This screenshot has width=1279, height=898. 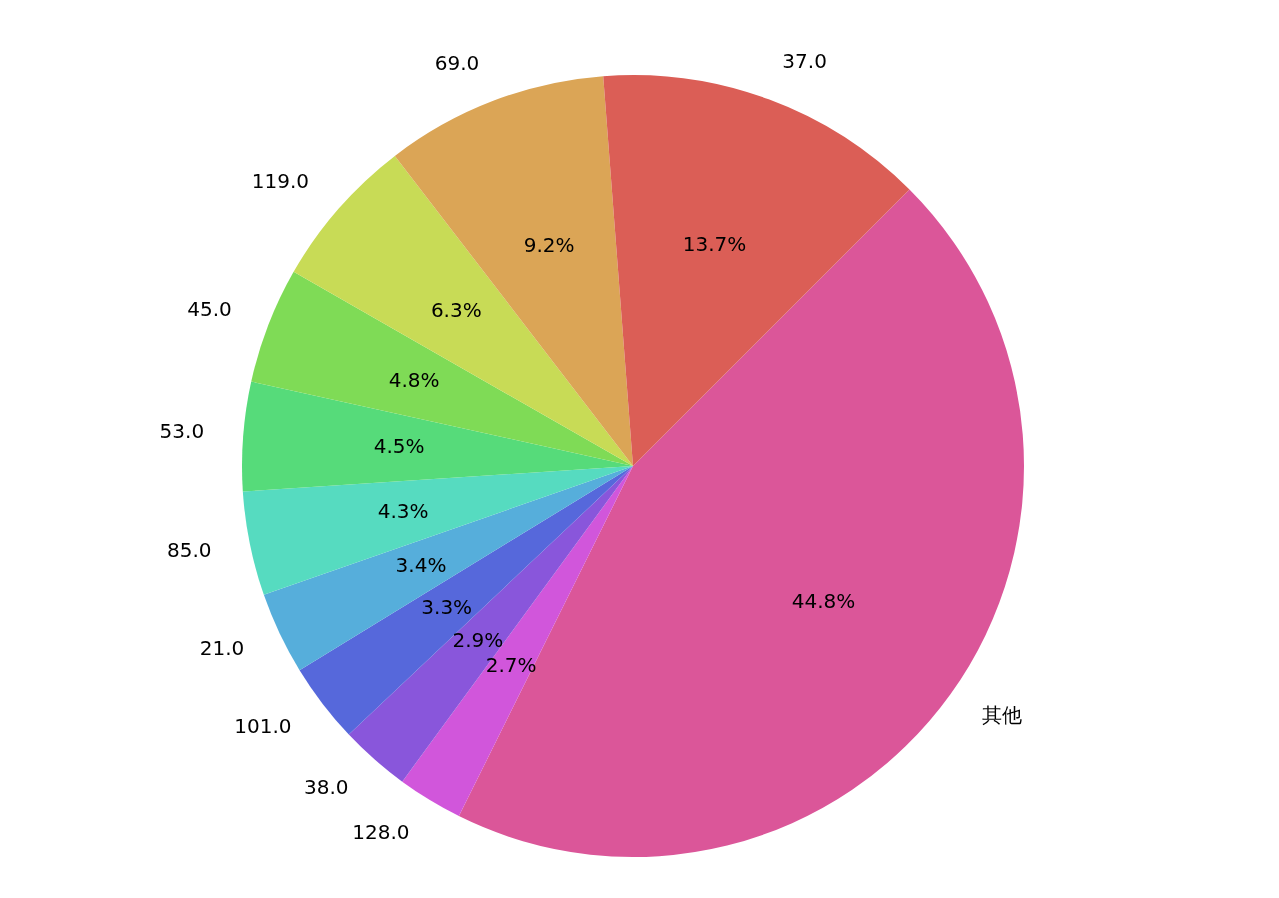 I want to click on slice-label: 69.0, so click(x=457, y=62).